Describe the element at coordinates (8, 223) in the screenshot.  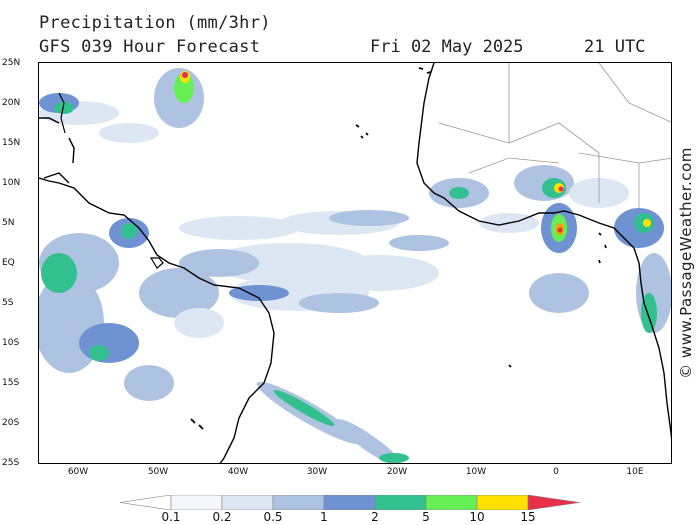
I see `lat-label-5n: 5N` at that location.